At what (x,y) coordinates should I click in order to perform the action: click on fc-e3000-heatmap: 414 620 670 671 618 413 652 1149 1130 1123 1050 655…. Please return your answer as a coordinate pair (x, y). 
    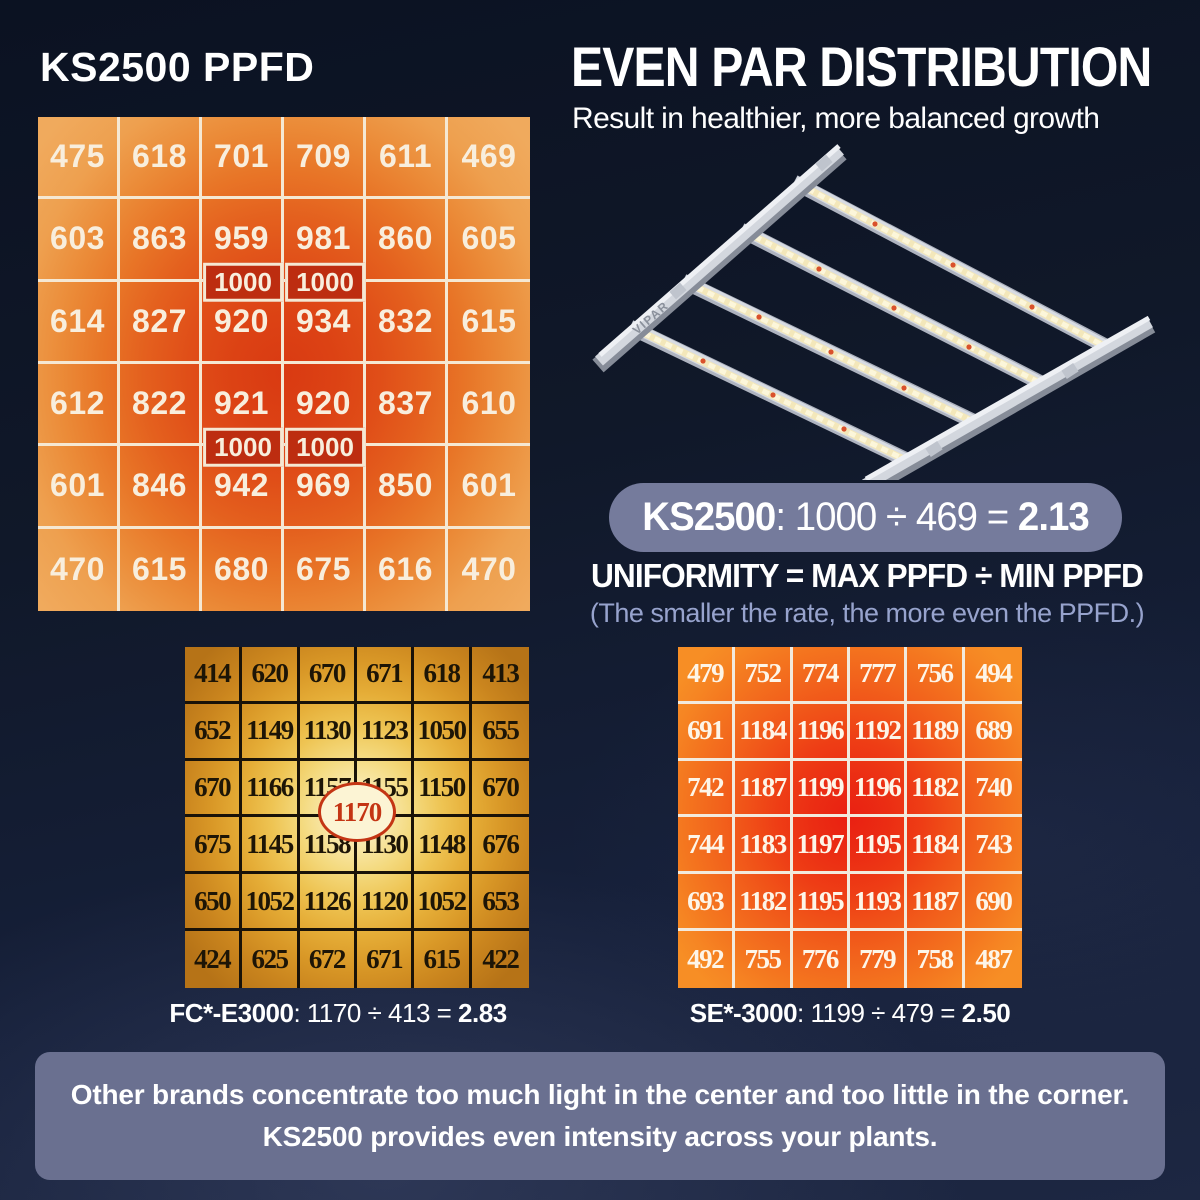
    Looking at the image, I should click on (357, 817).